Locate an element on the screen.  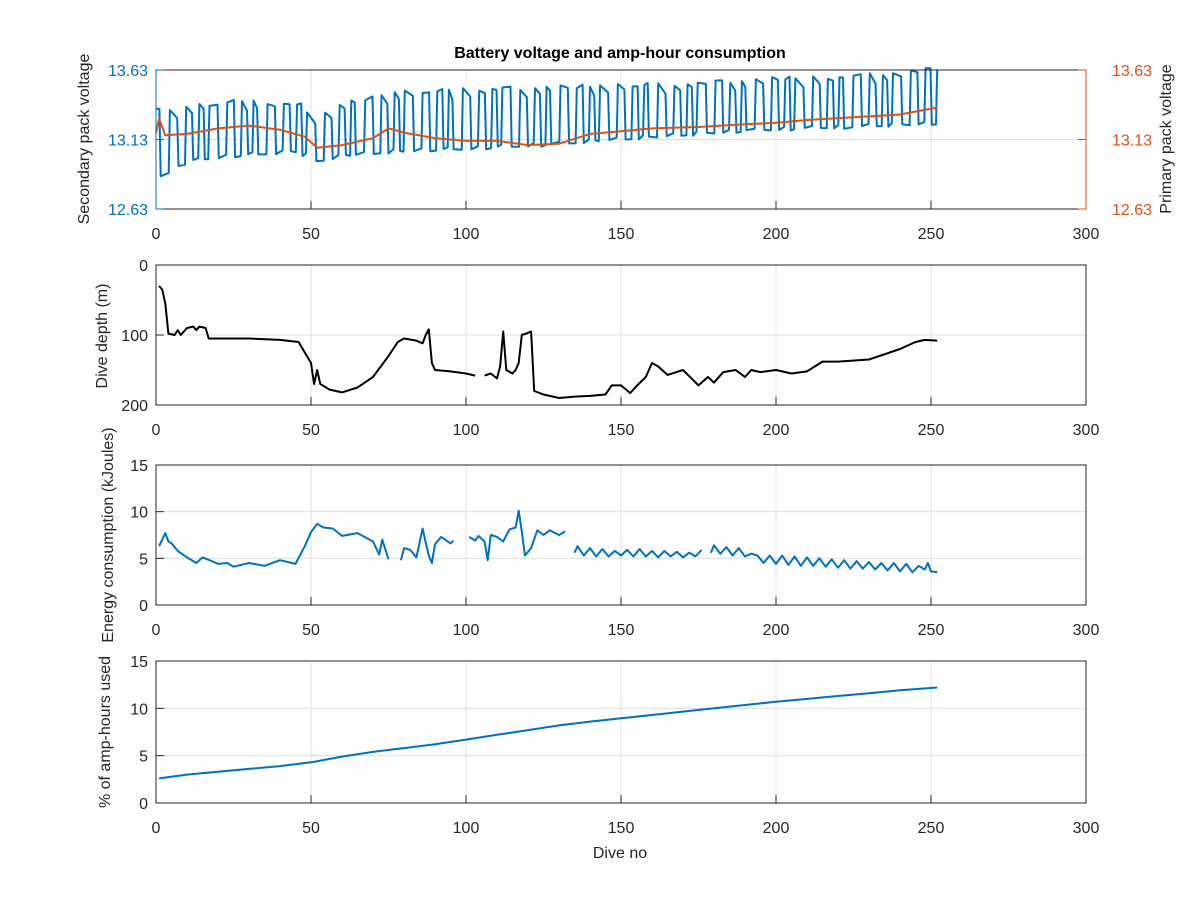
depth-data is located at coordinates (548, 342).